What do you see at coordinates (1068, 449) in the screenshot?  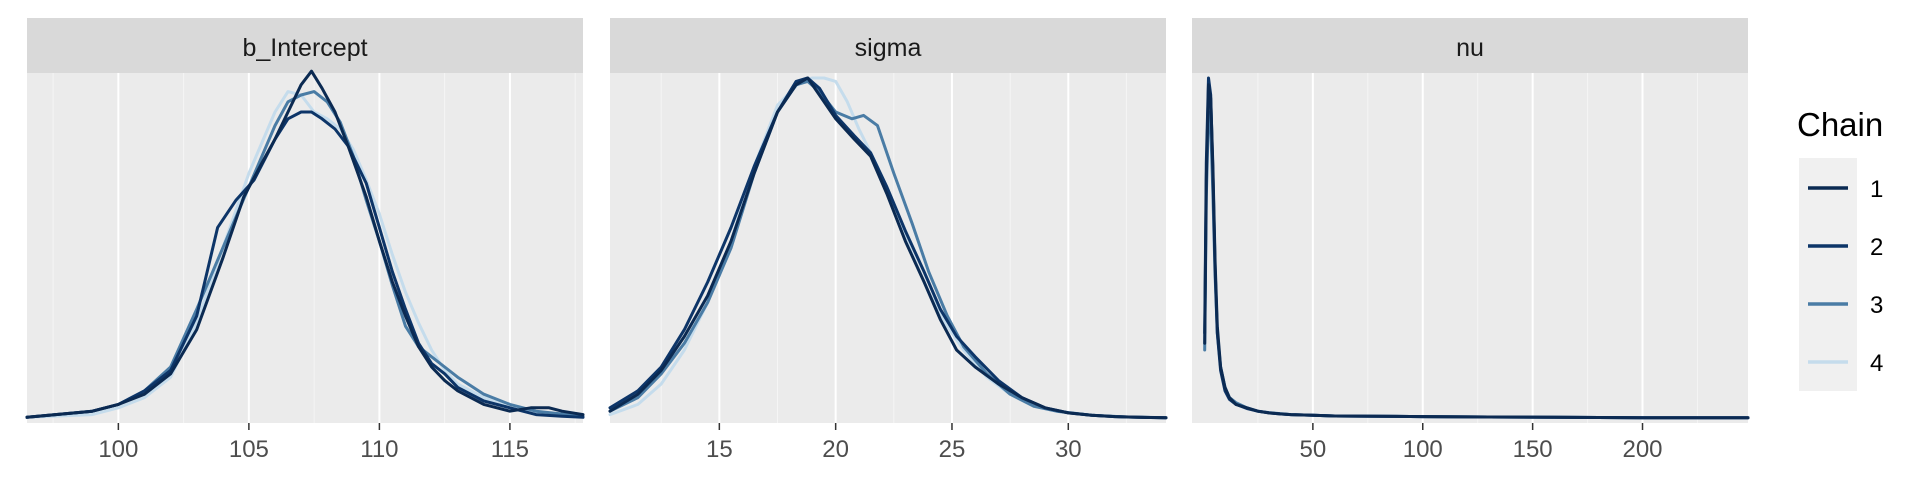 I see `x-tick-label: 30` at bounding box center [1068, 449].